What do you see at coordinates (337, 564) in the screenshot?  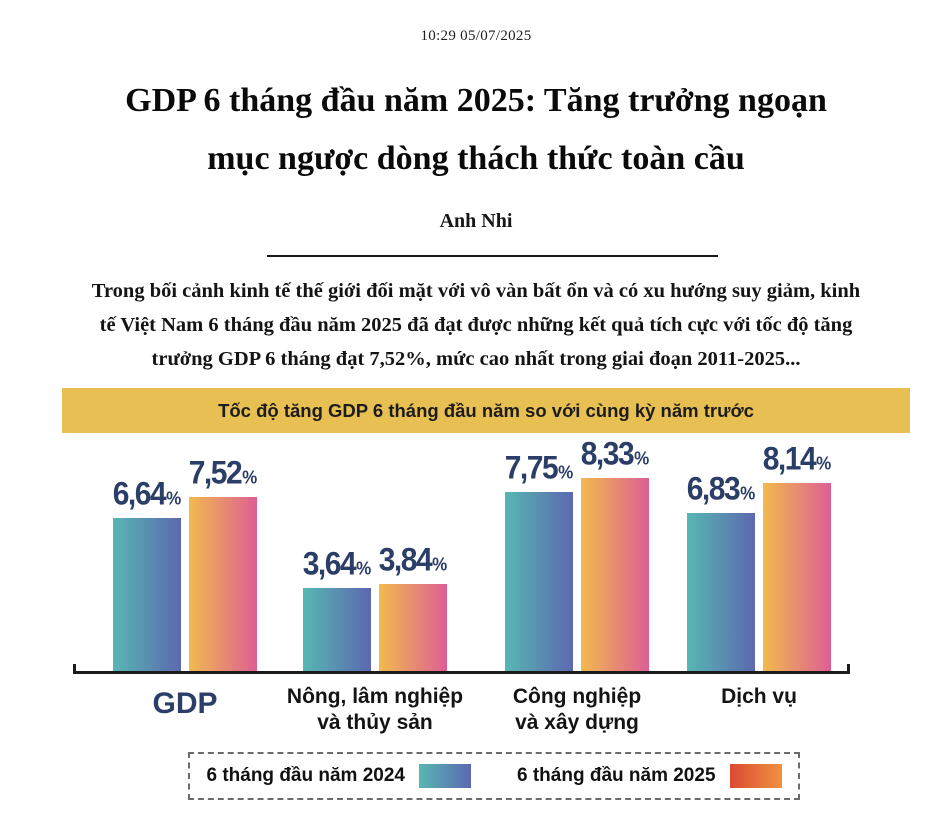 I see `bar-value-label: 3,64%` at bounding box center [337, 564].